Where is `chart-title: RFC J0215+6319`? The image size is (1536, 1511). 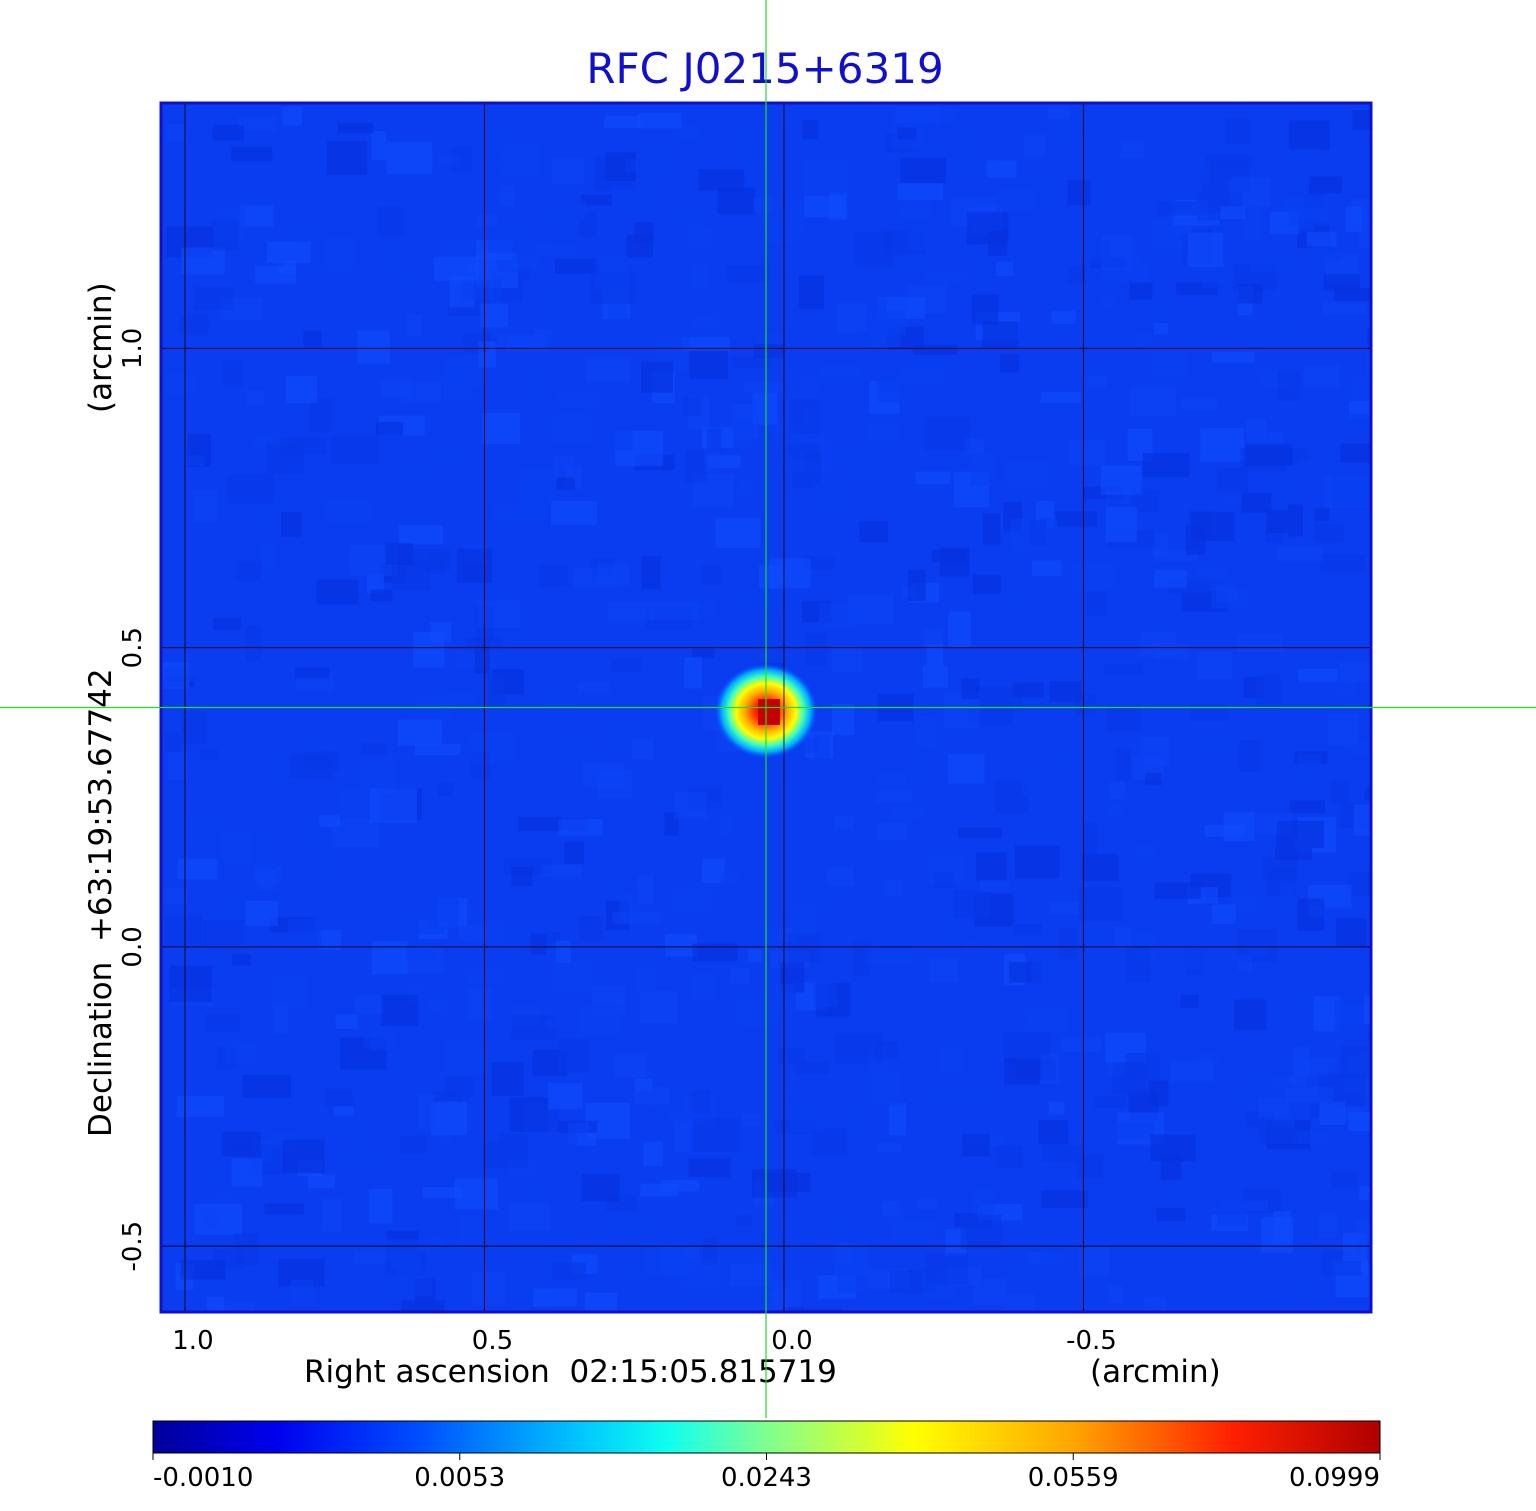 chart-title: RFC J0215+6319 is located at coordinates (764, 68).